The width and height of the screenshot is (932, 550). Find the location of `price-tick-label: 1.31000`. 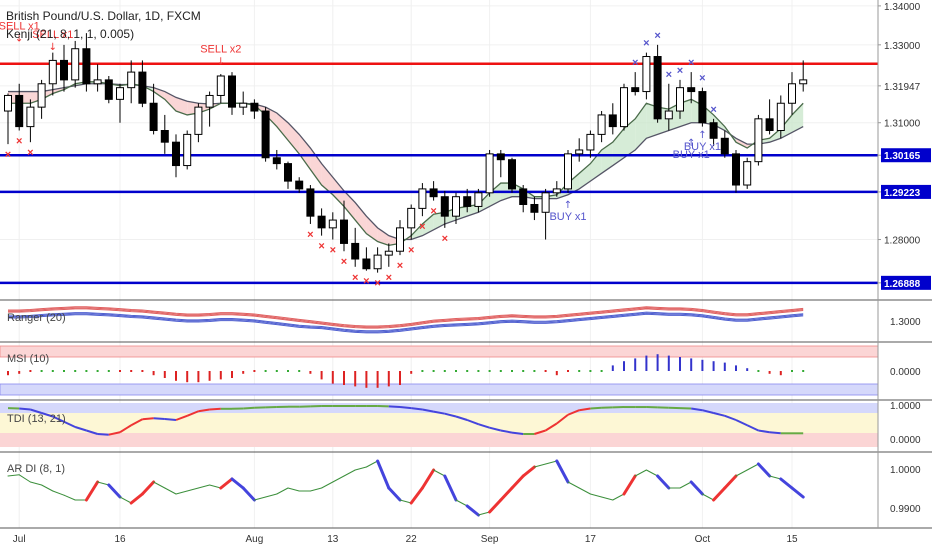

price-tick-label: 1.31000 is located at coordinates (902, 124).